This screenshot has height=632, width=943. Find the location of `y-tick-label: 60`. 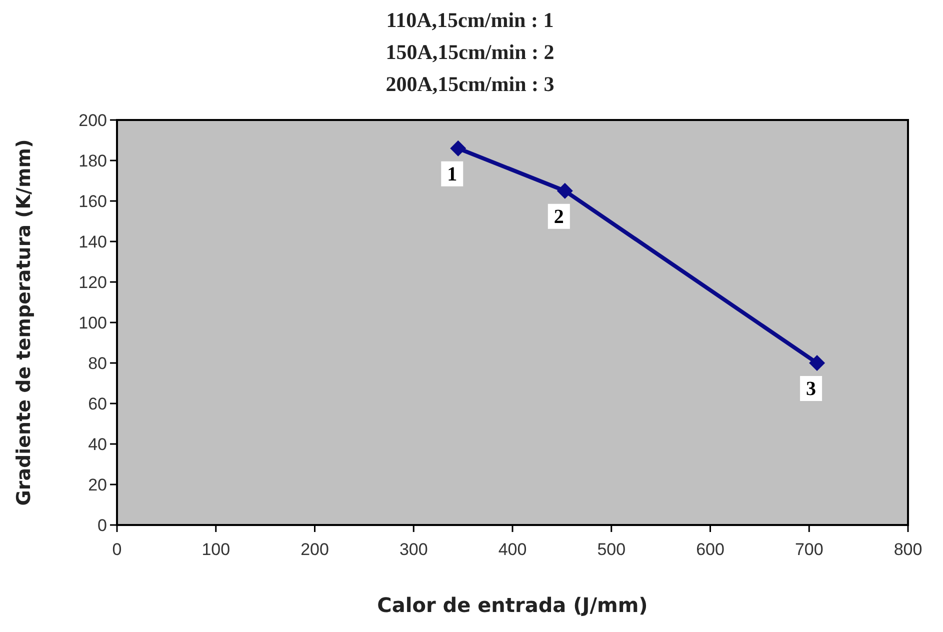

y-tick-label: 60 is located at coordinates (97, 404).